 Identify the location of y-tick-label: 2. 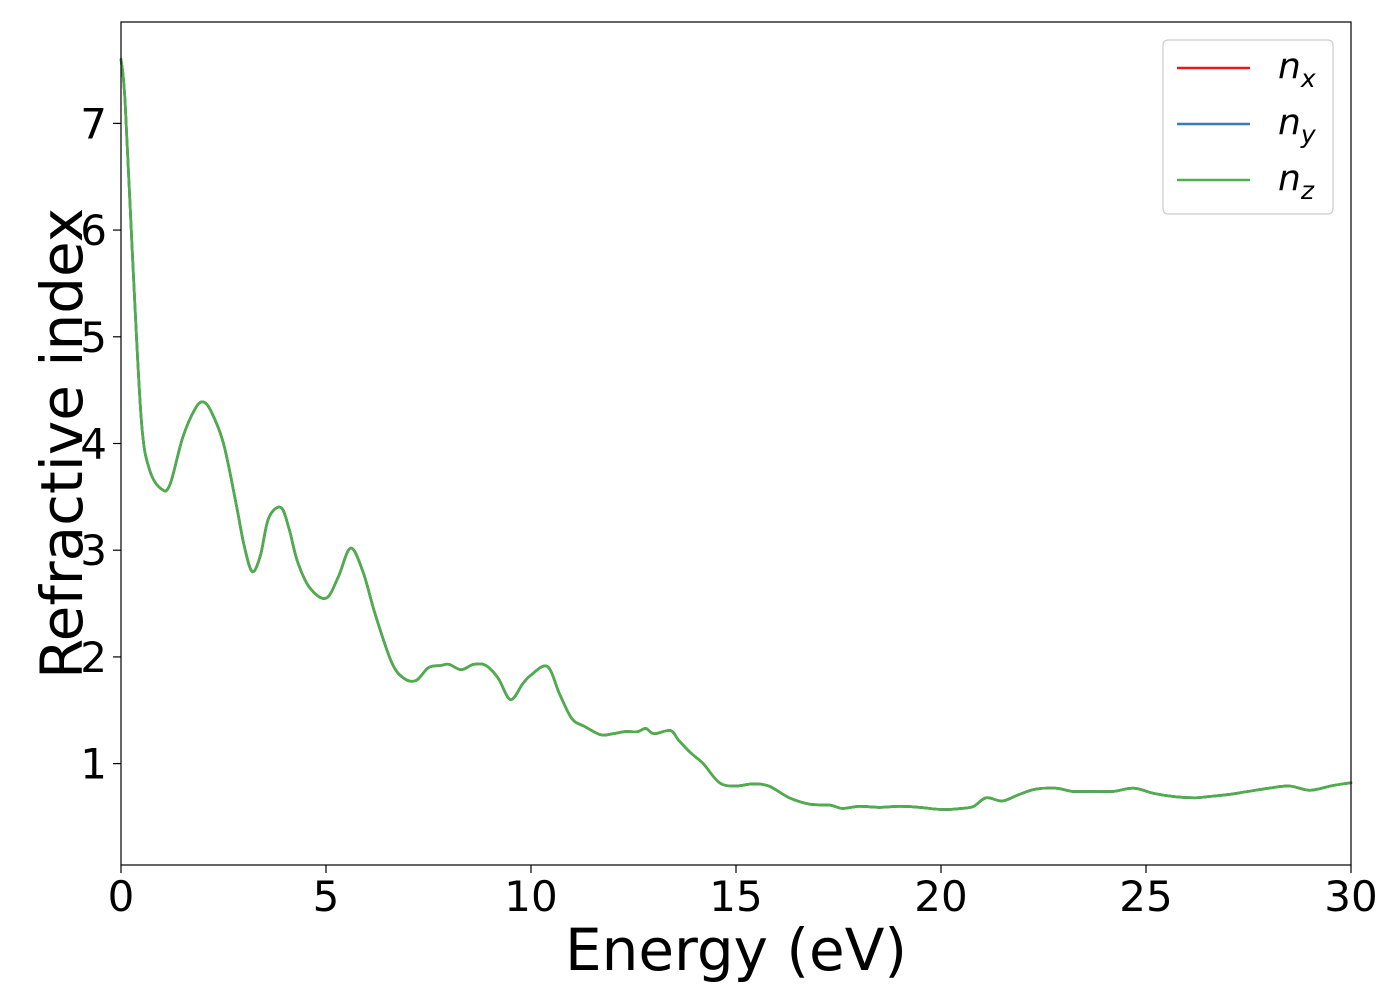
(93, 657).